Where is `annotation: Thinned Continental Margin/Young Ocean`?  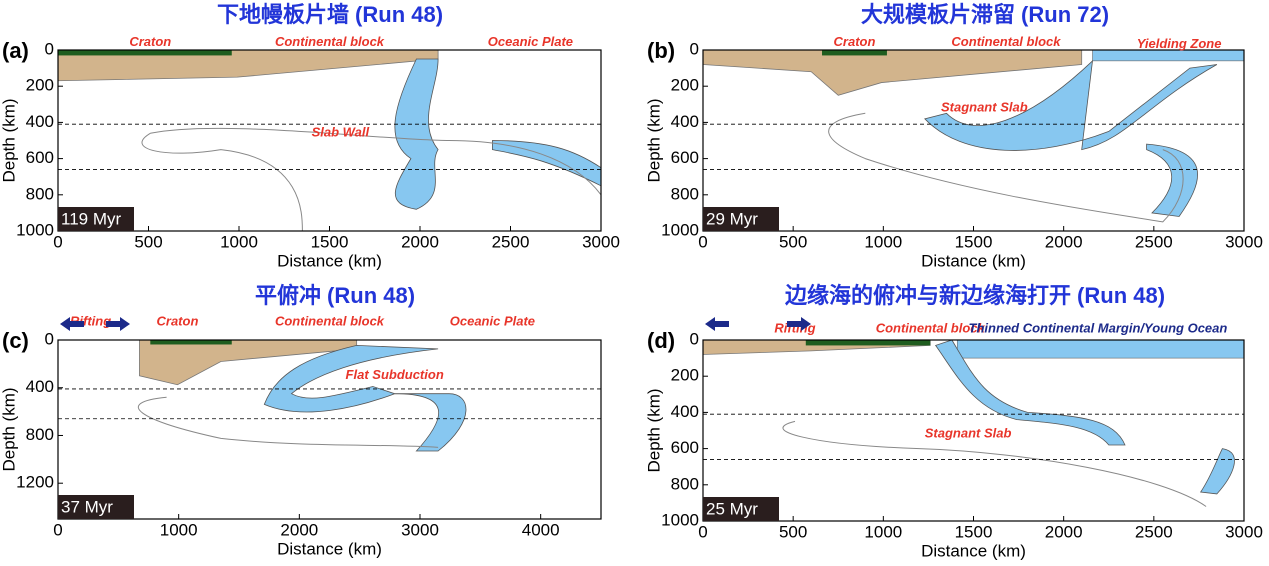
annotation: Thinned Continental Margin/Young Ocean is located at coordinates (1098, 328).